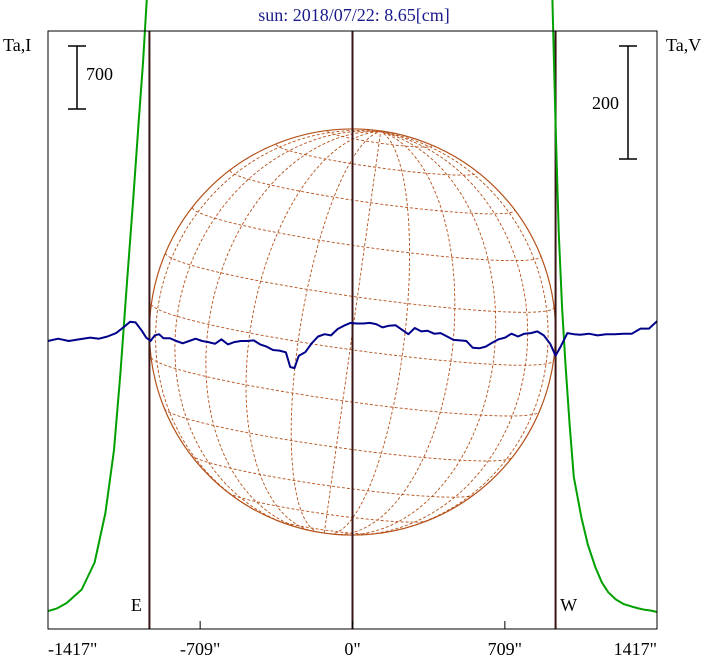 This screenshot has width=708, height=662. I want to click on x-tick-label: 1417", so click(635, 649).